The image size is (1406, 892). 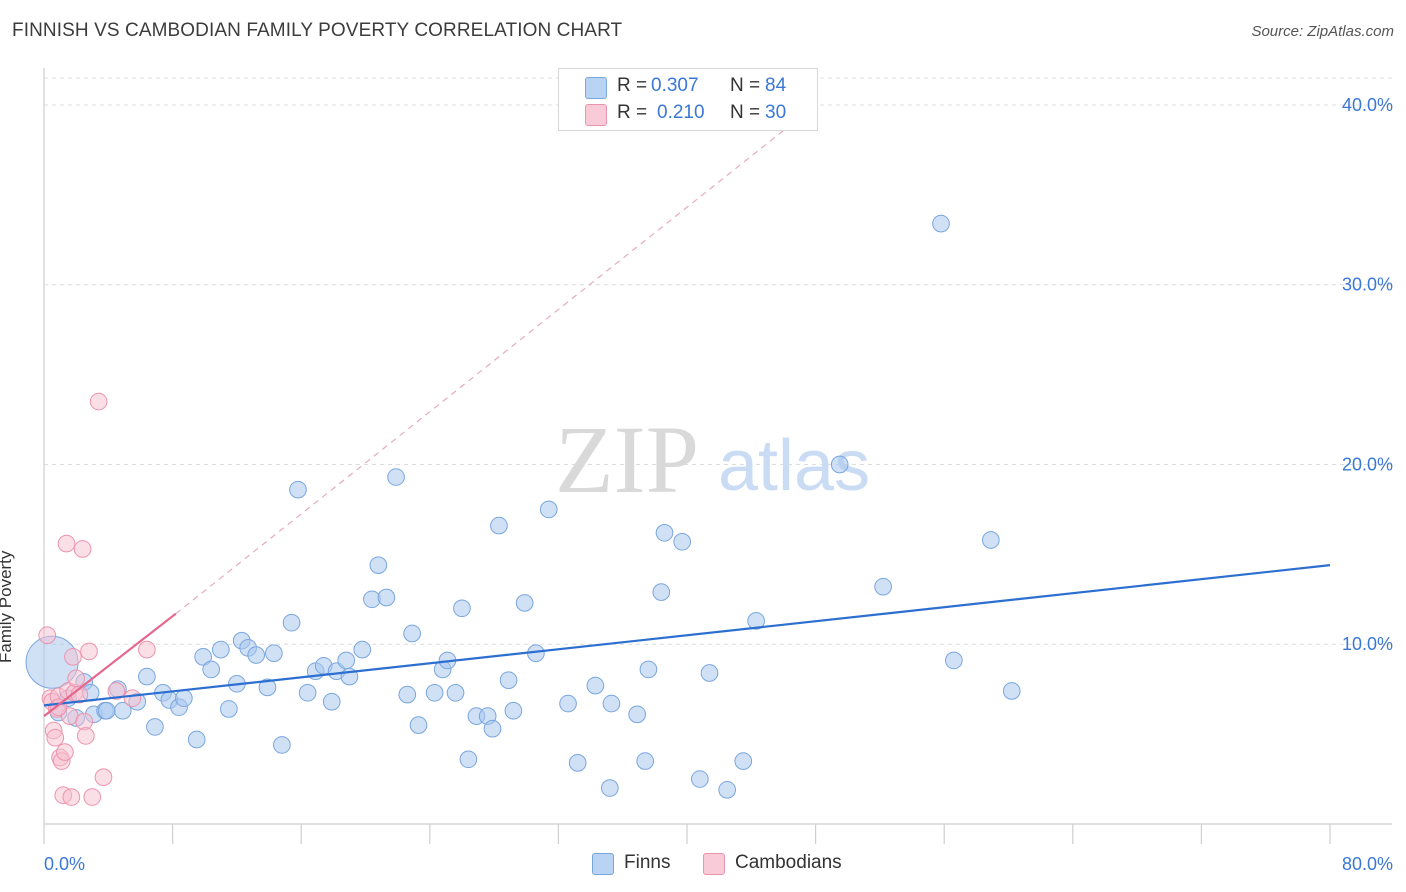 I want to click on finns-r-label: R =, so click(x=632, y=85).